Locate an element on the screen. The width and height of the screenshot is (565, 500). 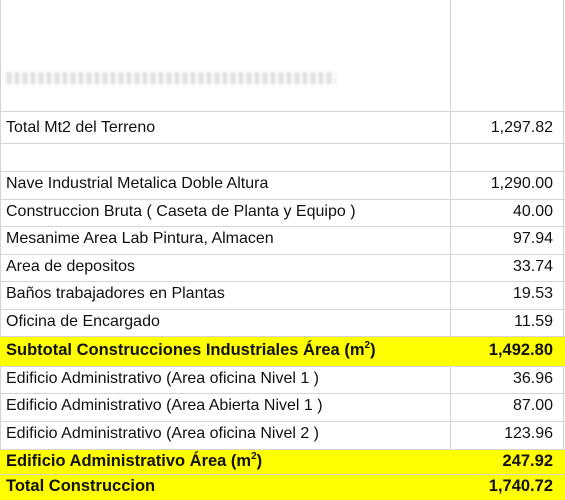
row-label: Total Mt2 del Terreno is located at coordinates (81, 127).